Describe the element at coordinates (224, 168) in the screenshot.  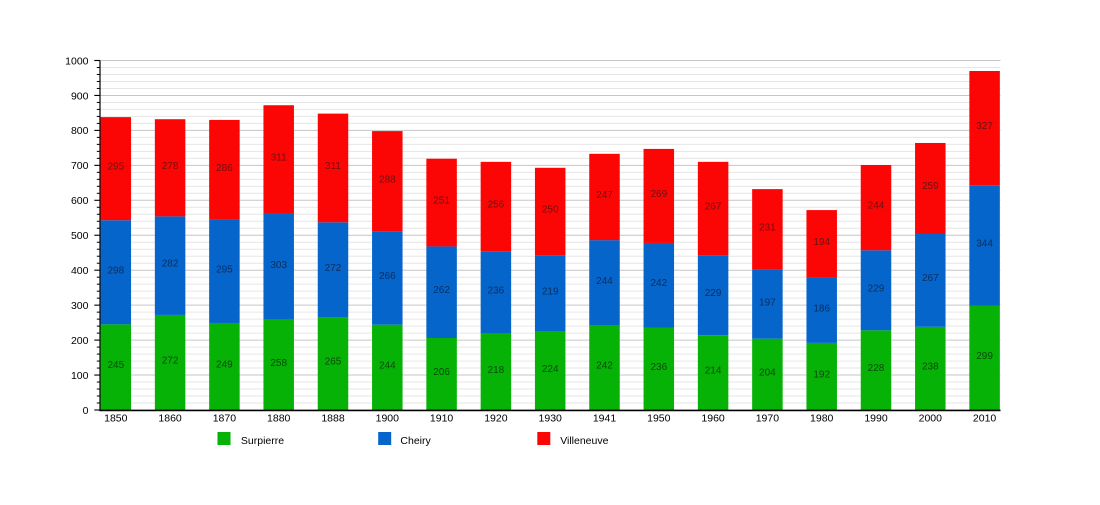
I see `svg-text: 286` at that location.